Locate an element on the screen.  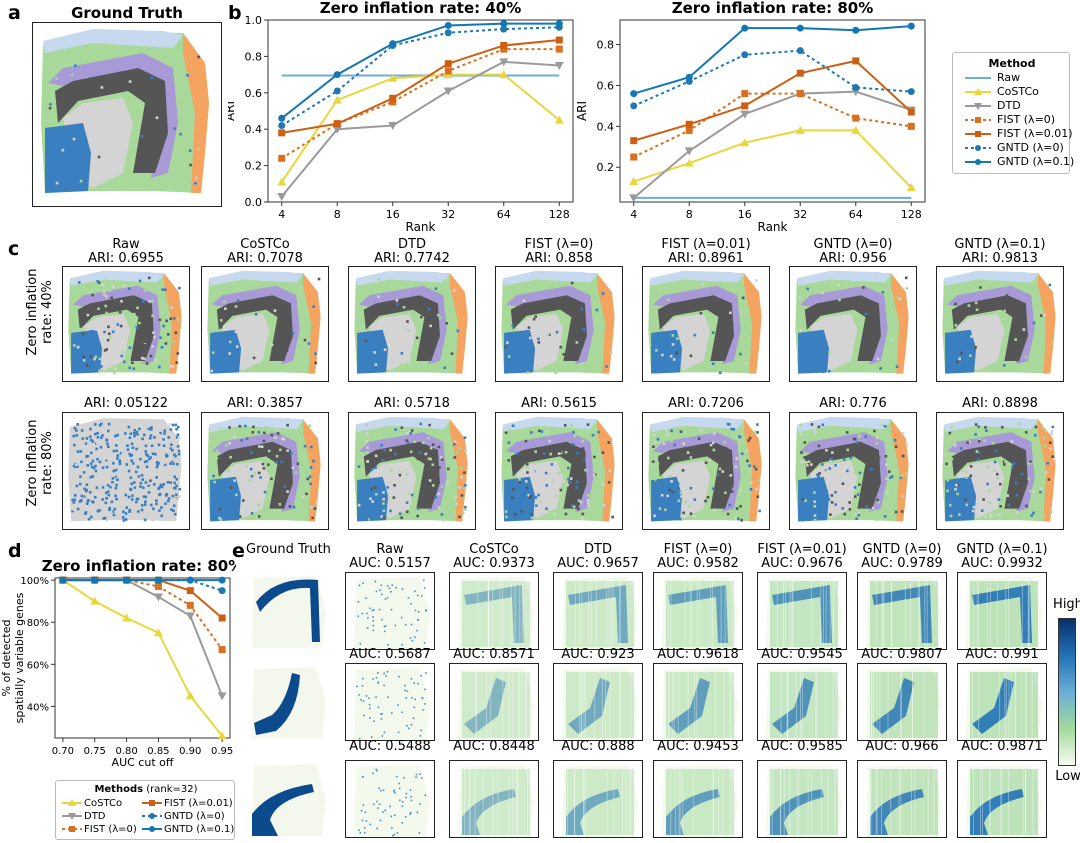
e-auc: AUC: 0.9545 is located at coordinates (802, 654).